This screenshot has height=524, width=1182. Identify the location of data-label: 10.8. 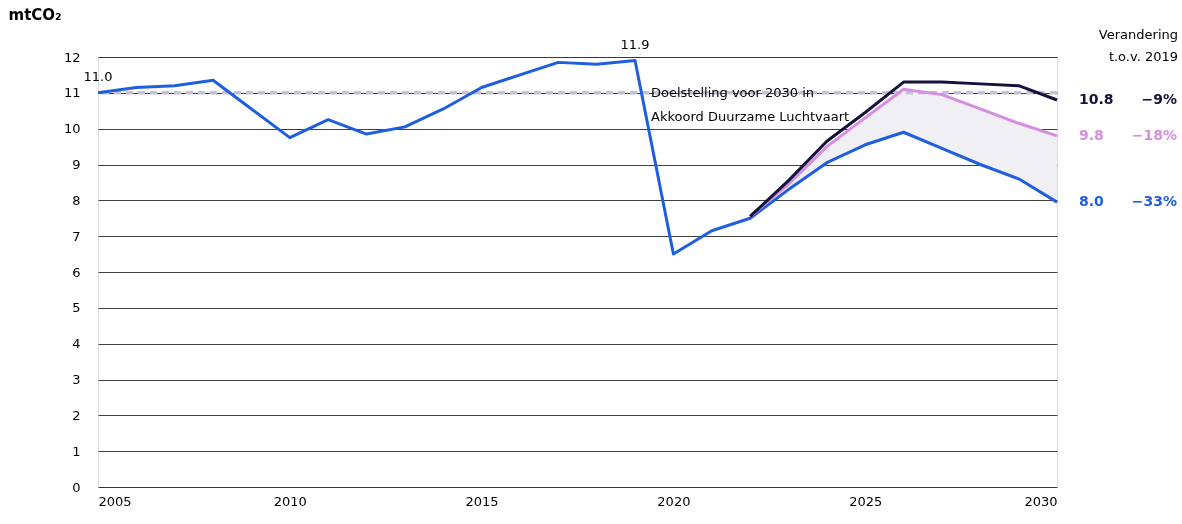
(1096, 99).